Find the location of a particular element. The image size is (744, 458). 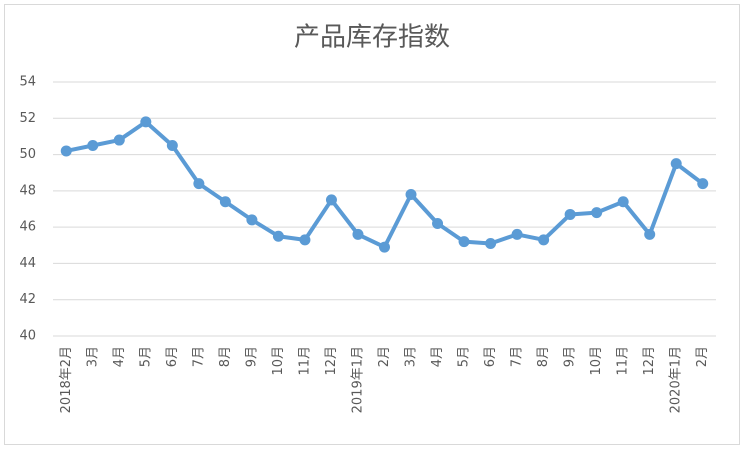

x-tick-label: 2019年1月 is located at coordinates (357, 379).